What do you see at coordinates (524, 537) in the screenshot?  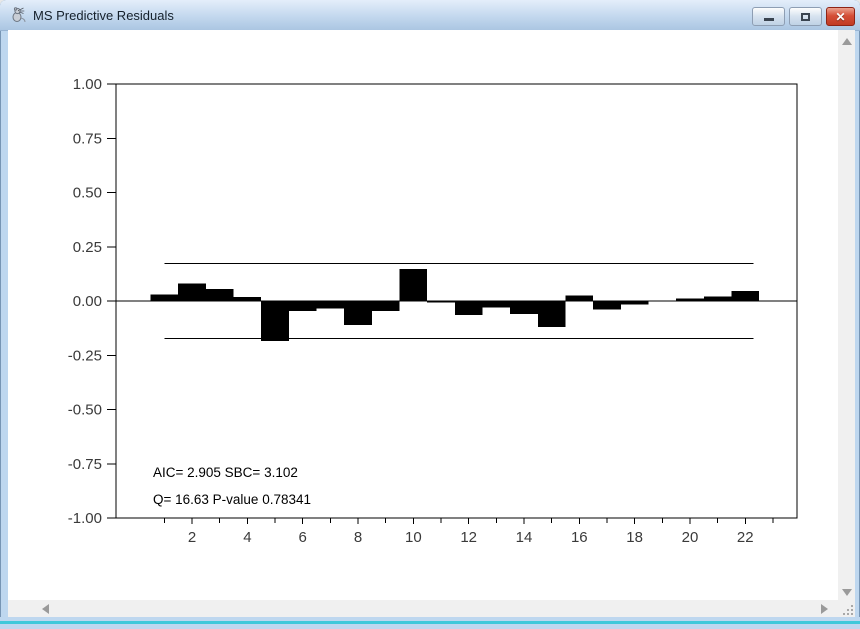 I see `svg-text: 14` at bounding box center [524, 537].